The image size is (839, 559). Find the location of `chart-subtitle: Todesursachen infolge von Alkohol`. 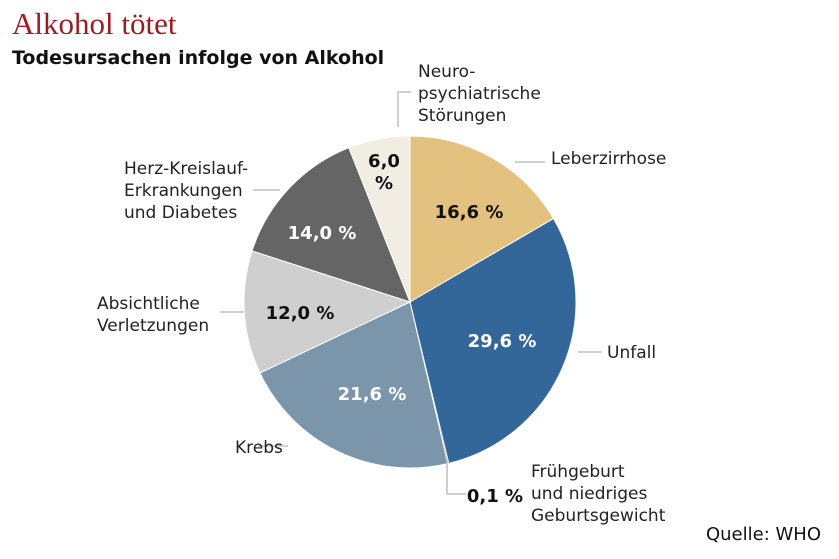

chart-subtitle: Todesursachen infolge von Alkohol is located at coordinates (198, 58).